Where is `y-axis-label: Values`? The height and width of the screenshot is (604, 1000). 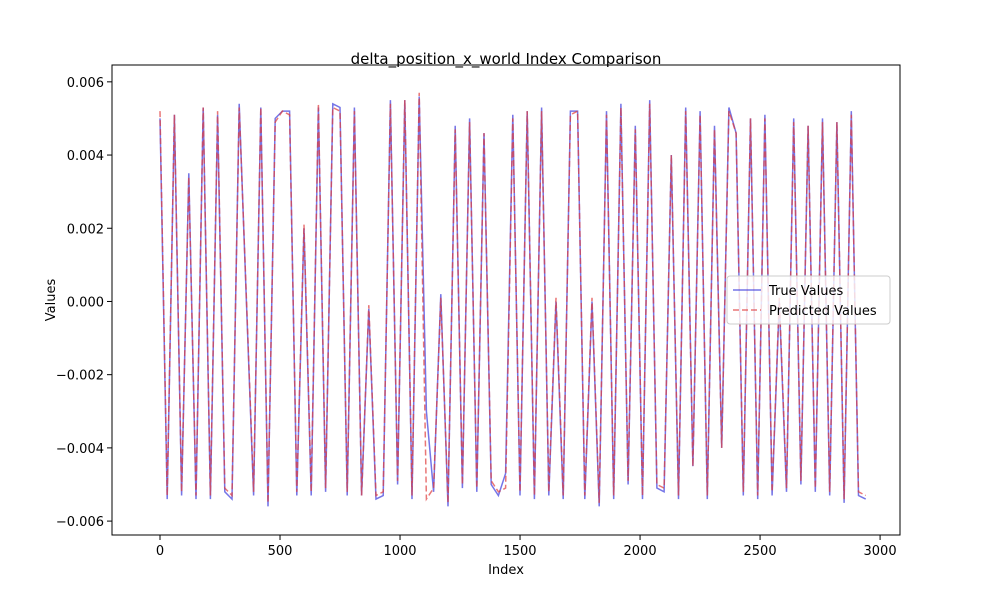 y-axis-label: Values is located at coordinates (51, 300).